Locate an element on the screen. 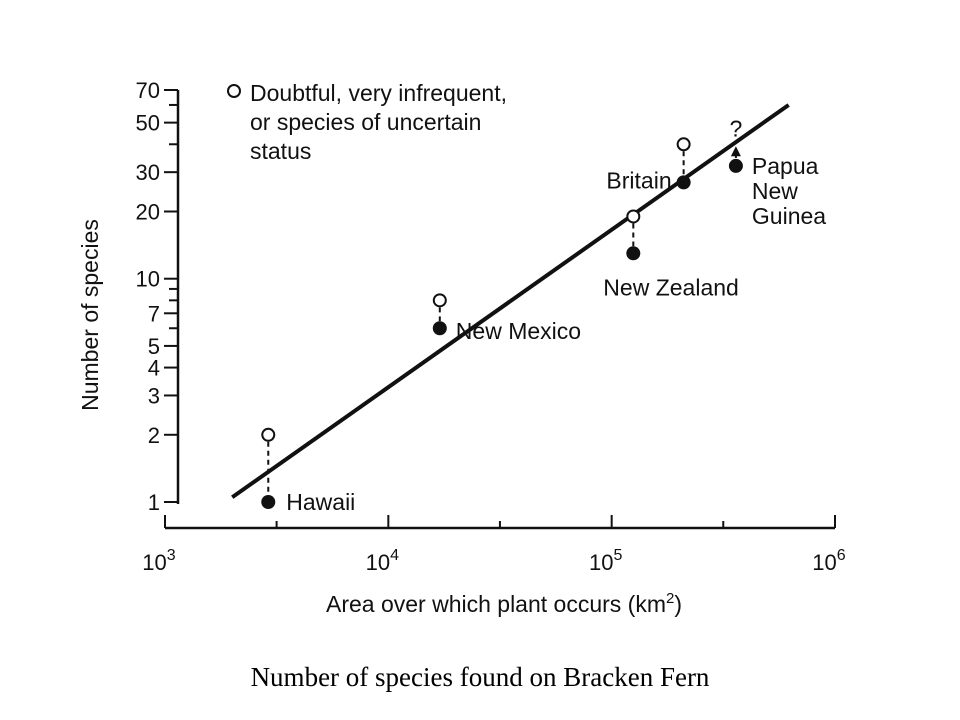 The height and width of the screenshot is (720, 960). x-axis-title: Area over which plant occurs (km2) is located at coordinates (504, 603).